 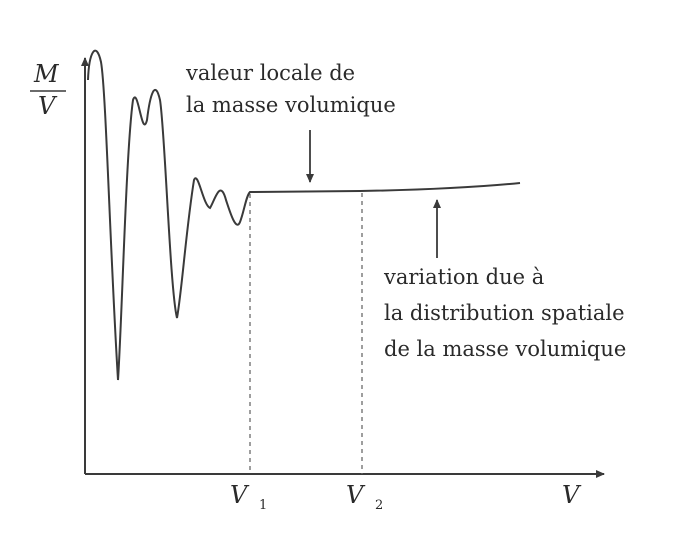 What do you see at coordinates (46, 74) in the screenshot?
I see `y-axis-numerator: M` at bounding box center [46, 74].